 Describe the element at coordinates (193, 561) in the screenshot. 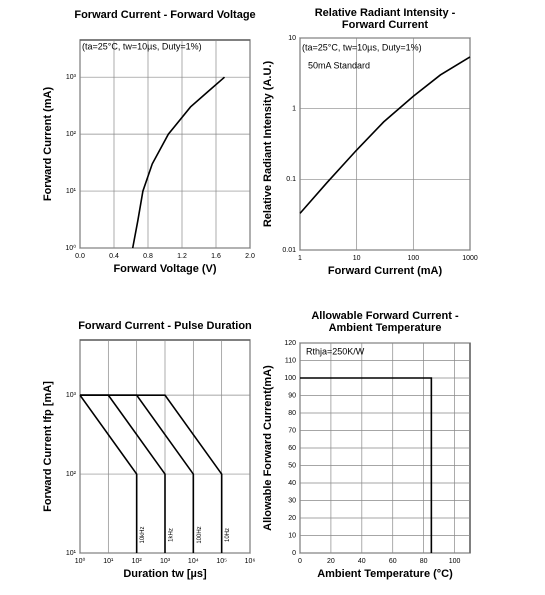

I see `x-tick-label: 10⁴` at that location.